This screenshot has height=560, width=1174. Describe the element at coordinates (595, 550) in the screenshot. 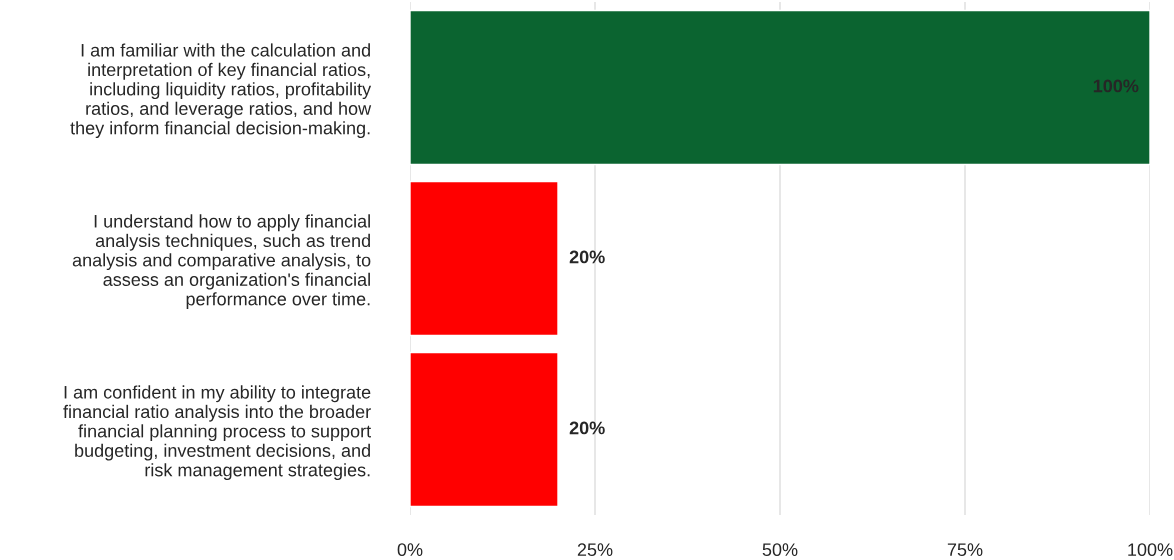

I see `x-tick-label: 25%` at that location.